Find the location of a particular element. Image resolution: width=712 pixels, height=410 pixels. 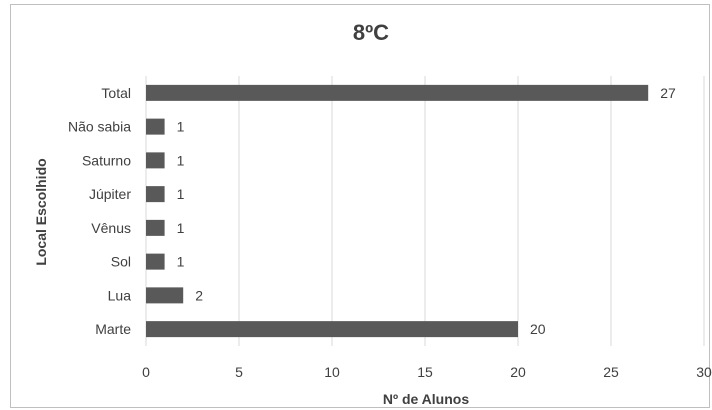

chart-title: 8ºC is located at coordinates (371, 32).